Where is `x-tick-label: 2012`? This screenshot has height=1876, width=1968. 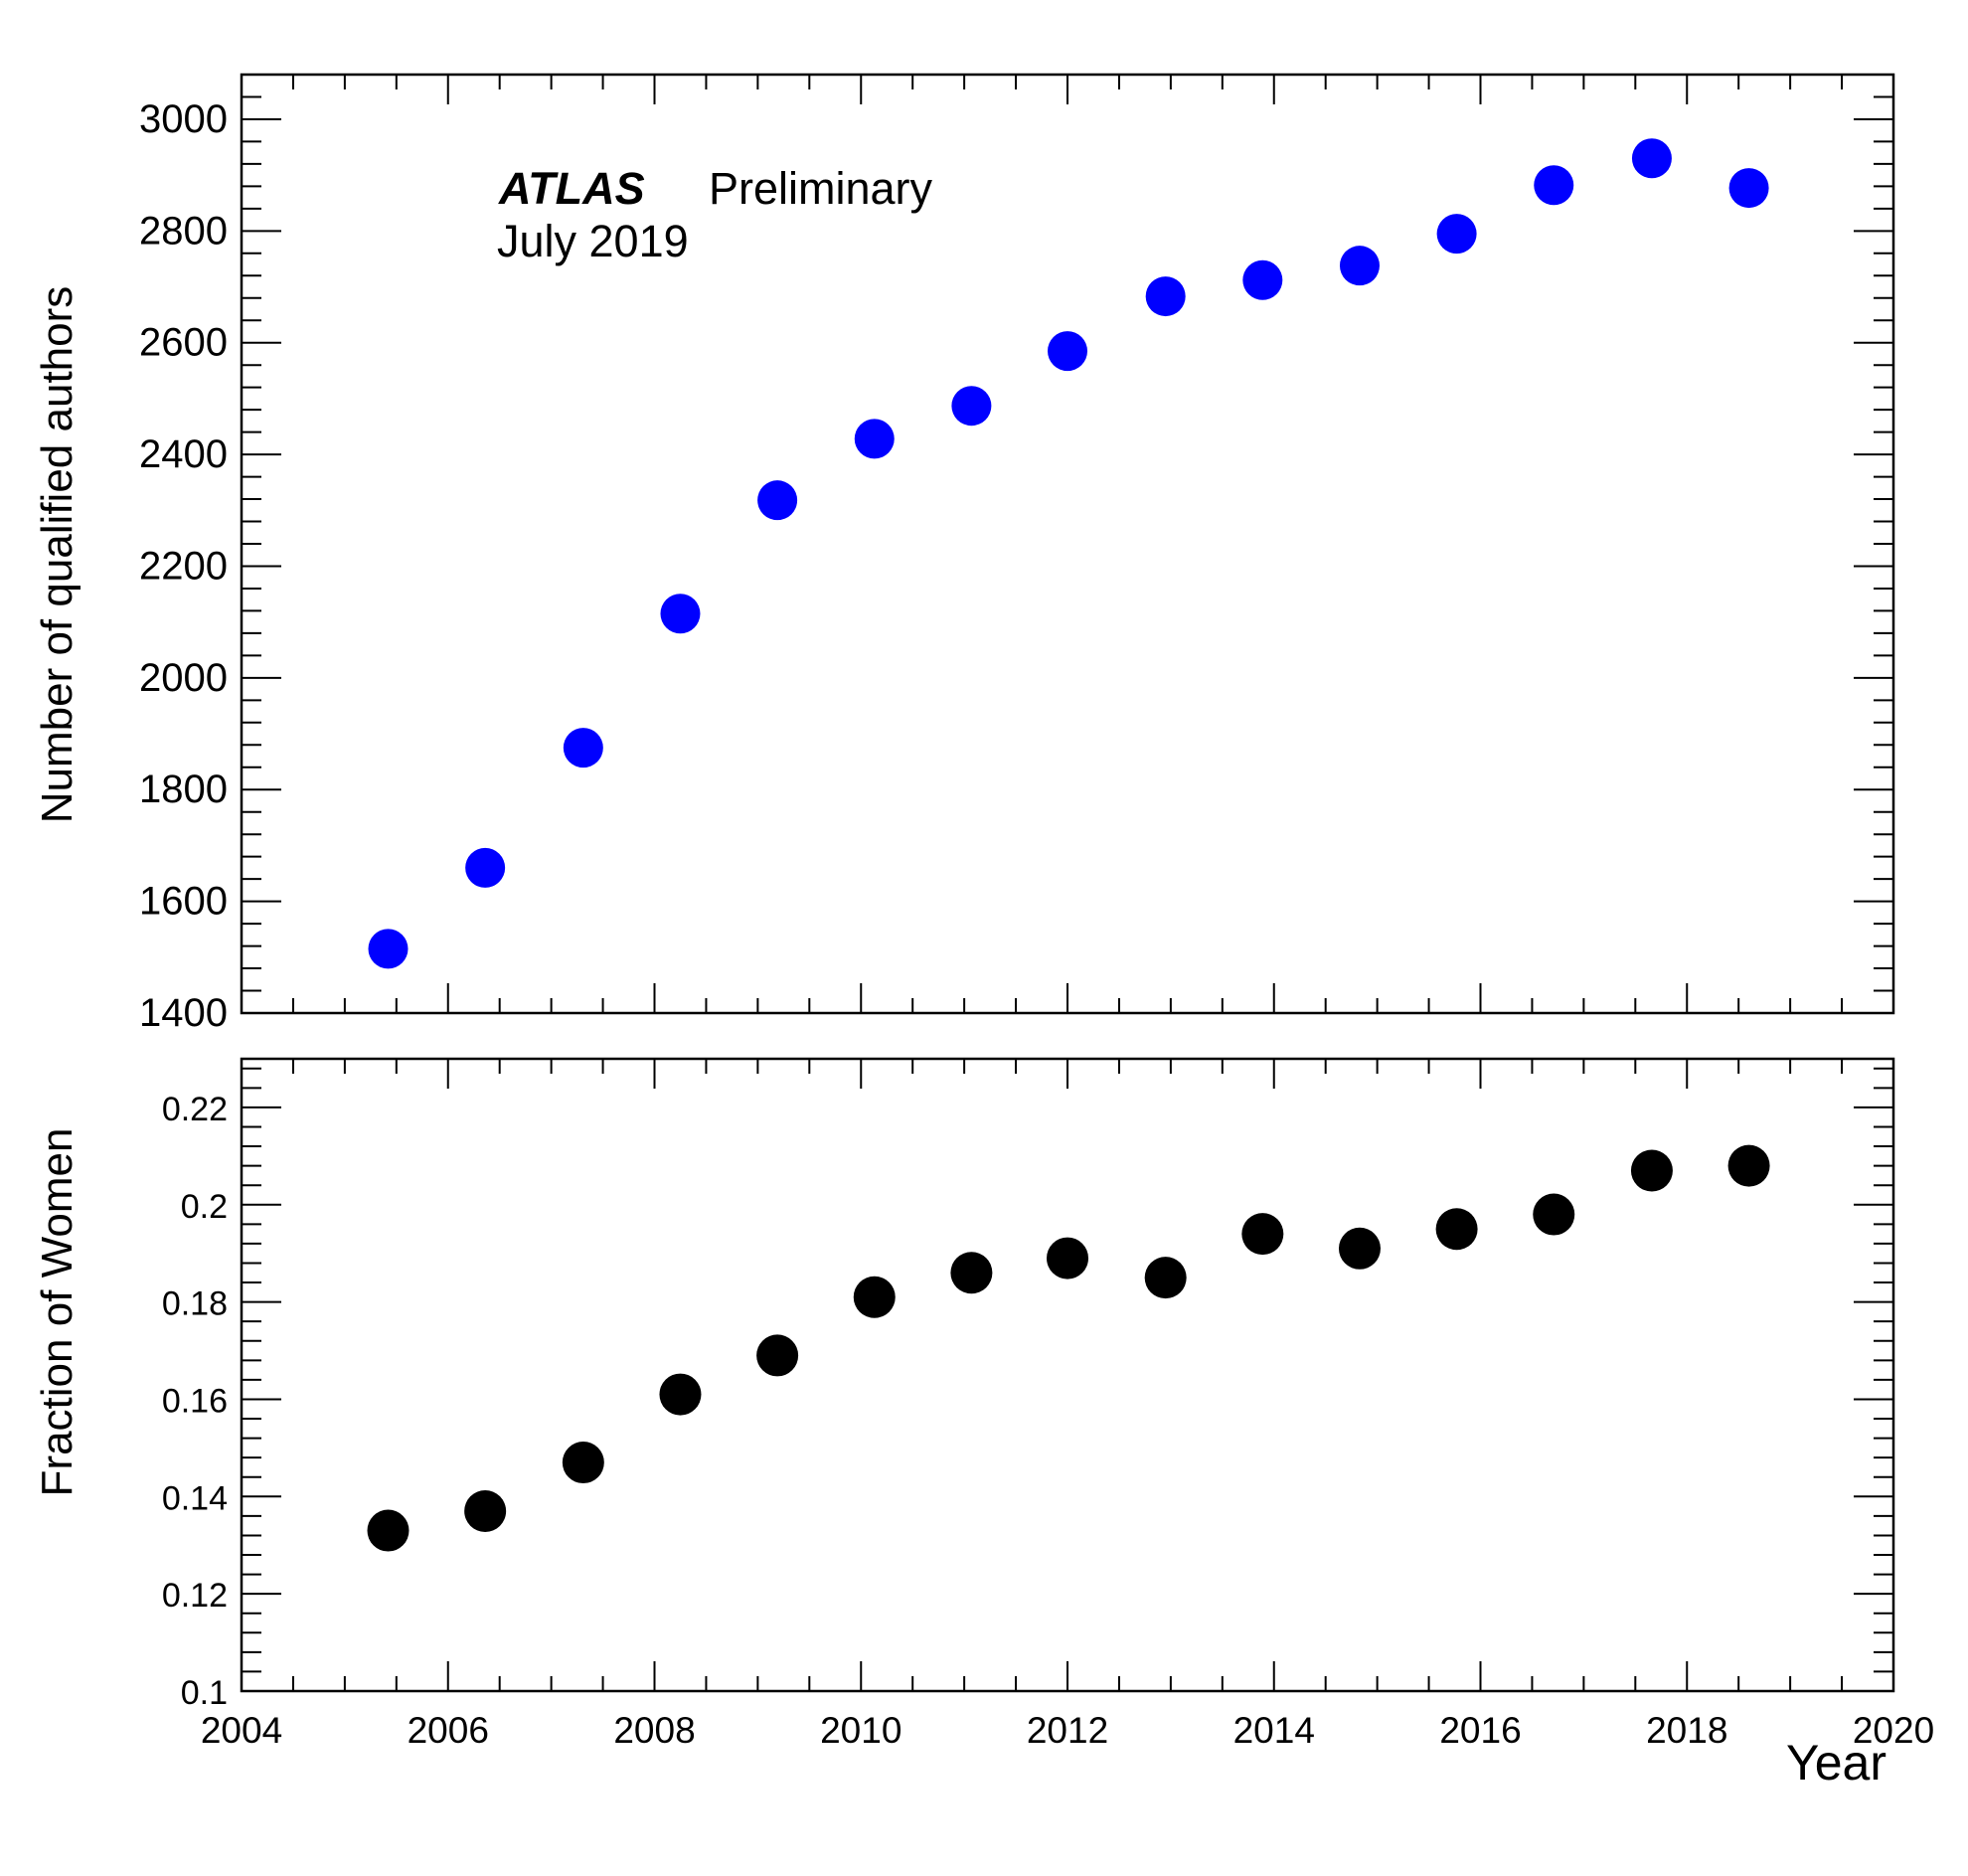 x-tick-label: 2012 is located at coordinates (1067, 1730).